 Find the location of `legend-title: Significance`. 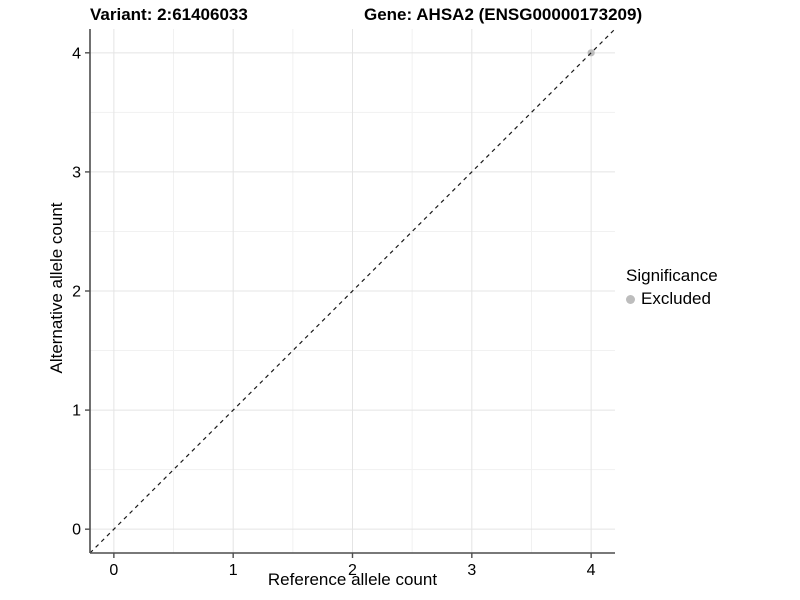

legend-title: Significance is located at coordinates (672, 275).